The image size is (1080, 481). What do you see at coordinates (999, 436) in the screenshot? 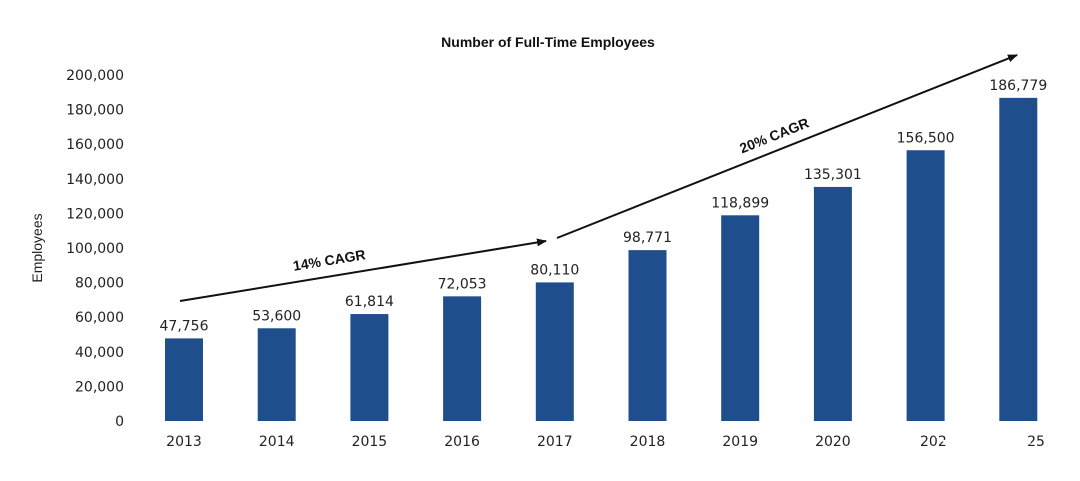
I see `watermark-text: 新智元` at bounding box center [999, 436].